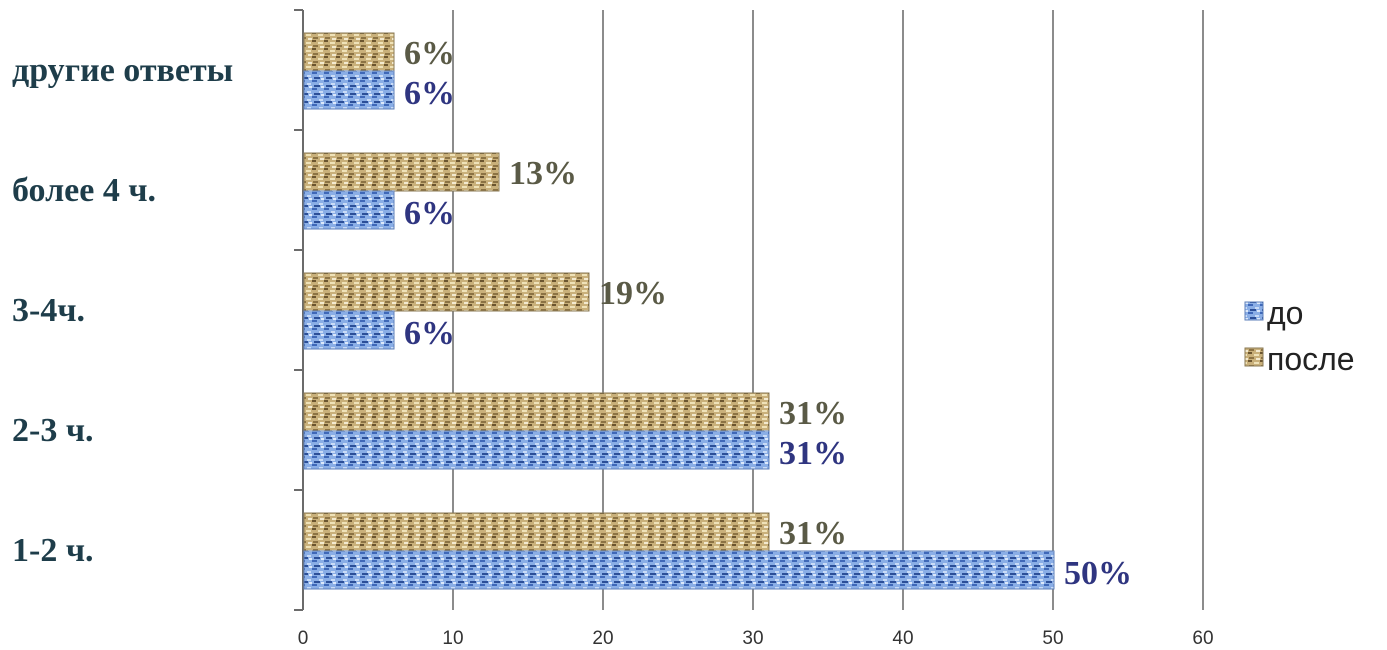 Image resolution: width=1387 pixels, height=650 pixels. I want to click on x-tick-label: 20, so click(602, 638).